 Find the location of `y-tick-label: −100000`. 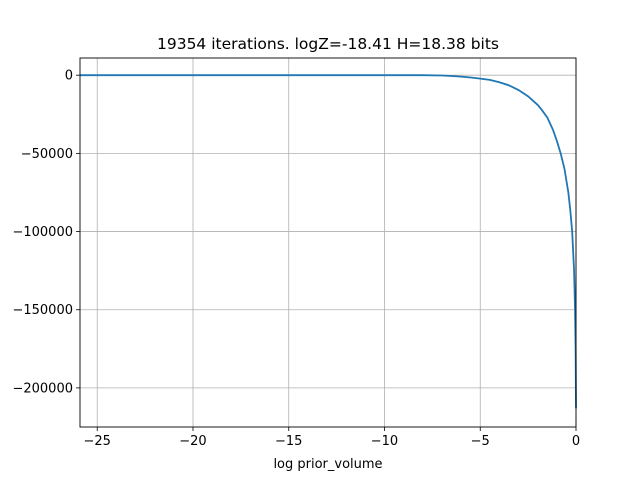

y-tick-label: −100000 is located at coordinates (42, 232).